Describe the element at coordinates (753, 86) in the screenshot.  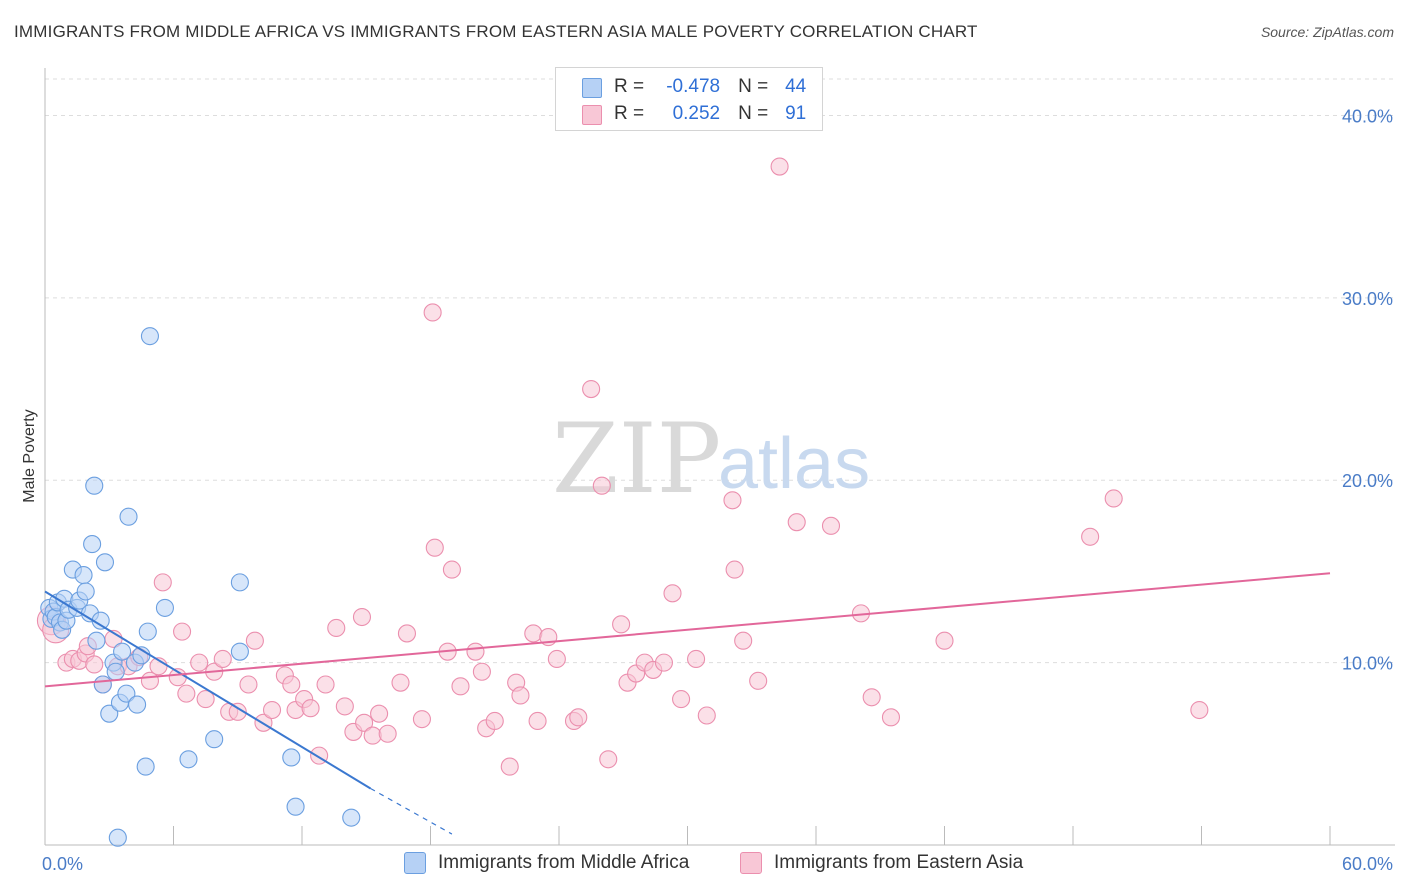
I see `legend-n-label: N =` at that location.